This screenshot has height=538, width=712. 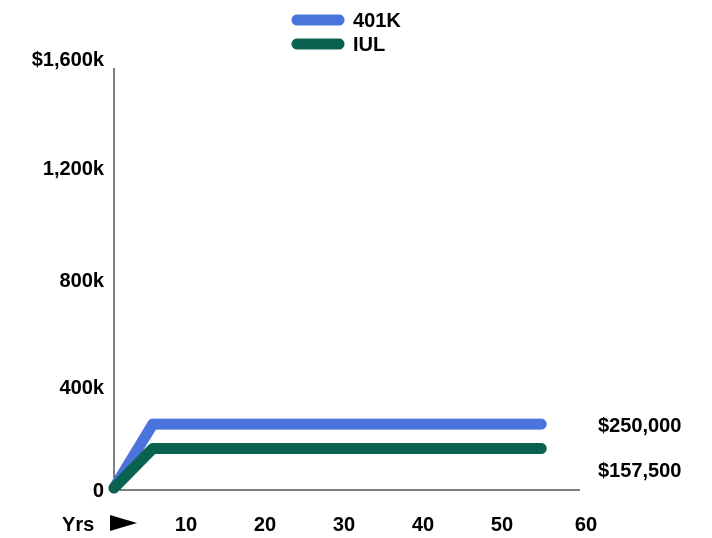 I want to click on x-axis: Yrs 10 20 30 40 50 60, so click(x=329, y=512).